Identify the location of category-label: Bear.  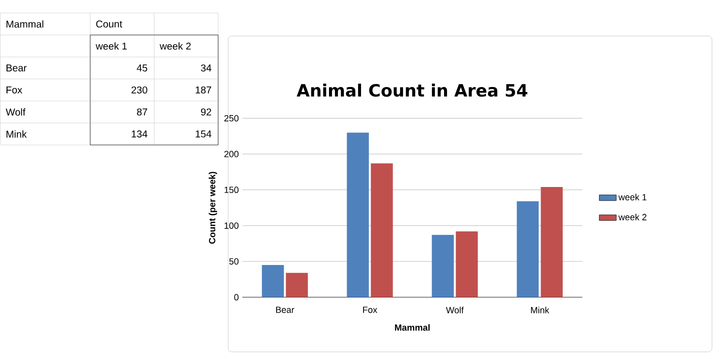
(16, 68).